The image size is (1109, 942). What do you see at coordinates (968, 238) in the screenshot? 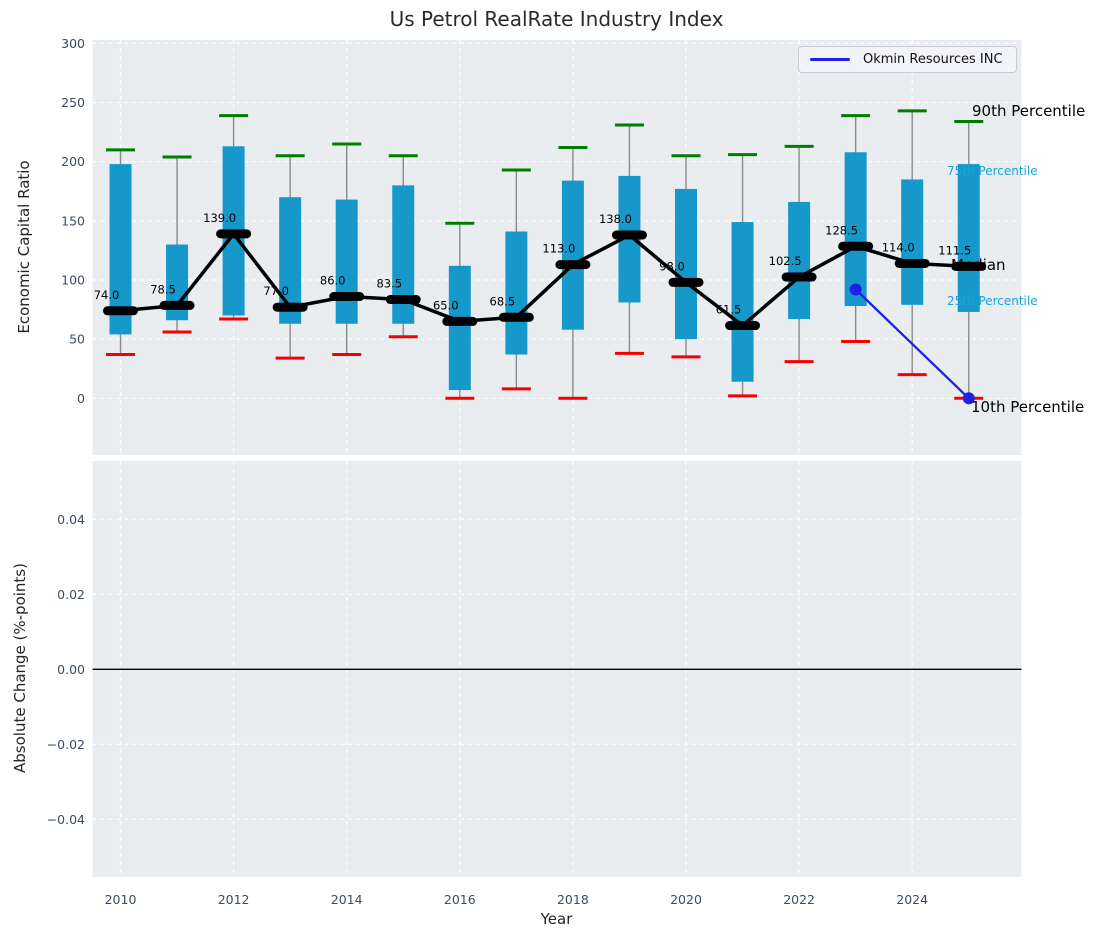
I see `box-2025` at bounding box center [968, 238].